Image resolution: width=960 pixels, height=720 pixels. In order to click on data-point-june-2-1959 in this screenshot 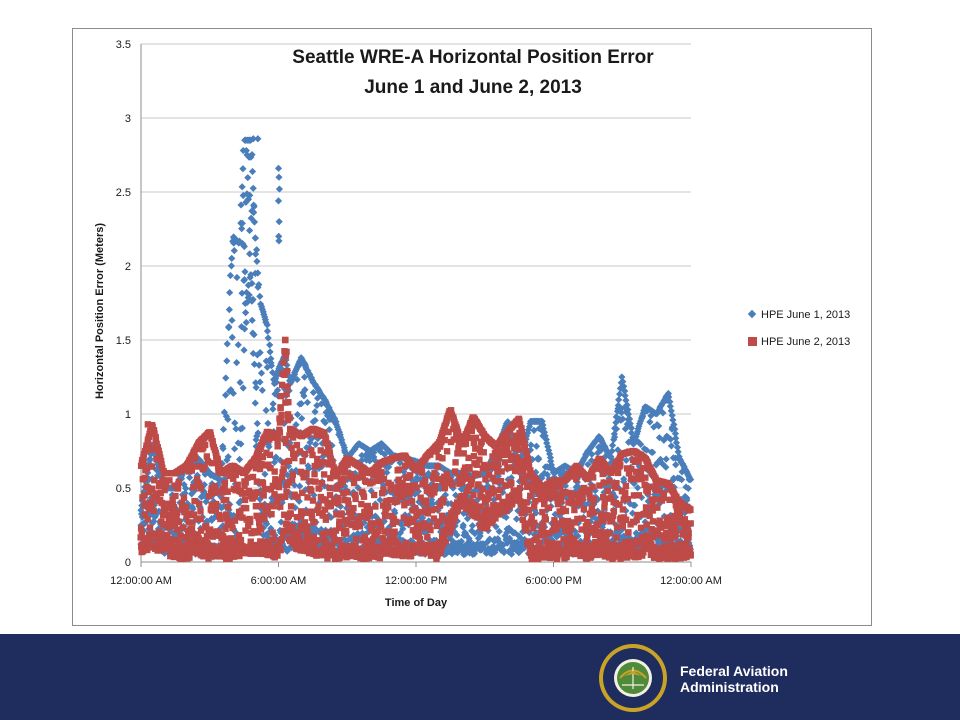, I will do `click(533, 489)`.